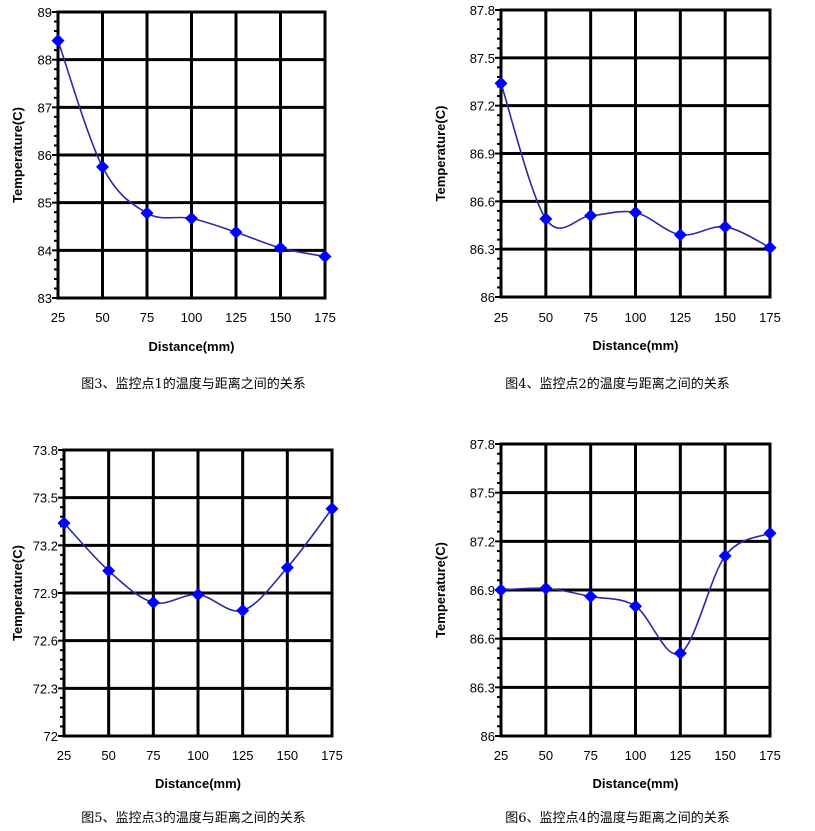 This screenshot has width=815, height=831. Describe the element at coordinates (45, 545) in the screenshot. I see `y-tick-label: 73.2` at that location.